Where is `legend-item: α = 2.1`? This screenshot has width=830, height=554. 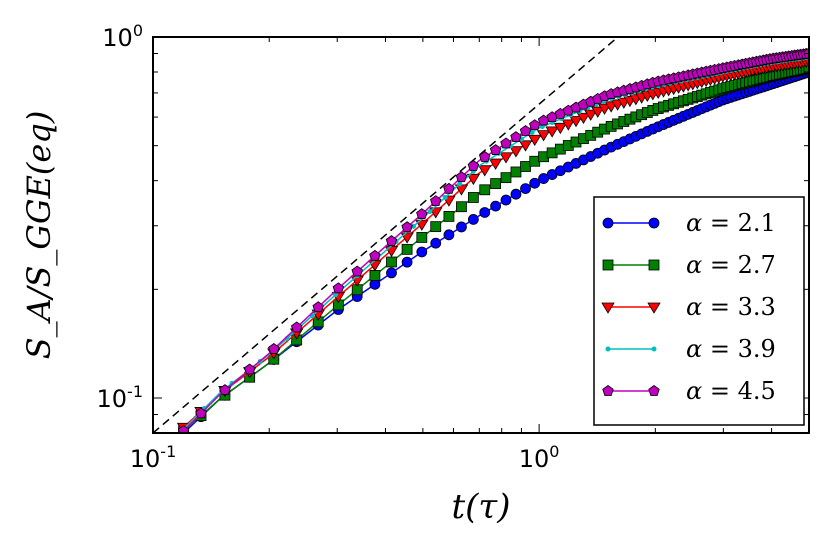 legend-item: α = 2.1 is located at coordinates (689, 223).